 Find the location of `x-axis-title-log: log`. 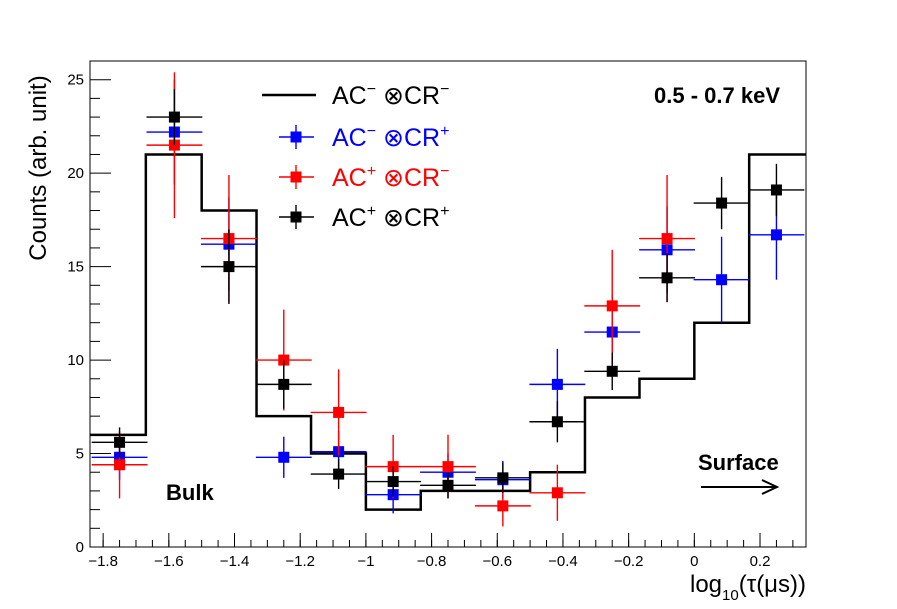

x-axis-title-log: log is located at coordinates (706, 584).